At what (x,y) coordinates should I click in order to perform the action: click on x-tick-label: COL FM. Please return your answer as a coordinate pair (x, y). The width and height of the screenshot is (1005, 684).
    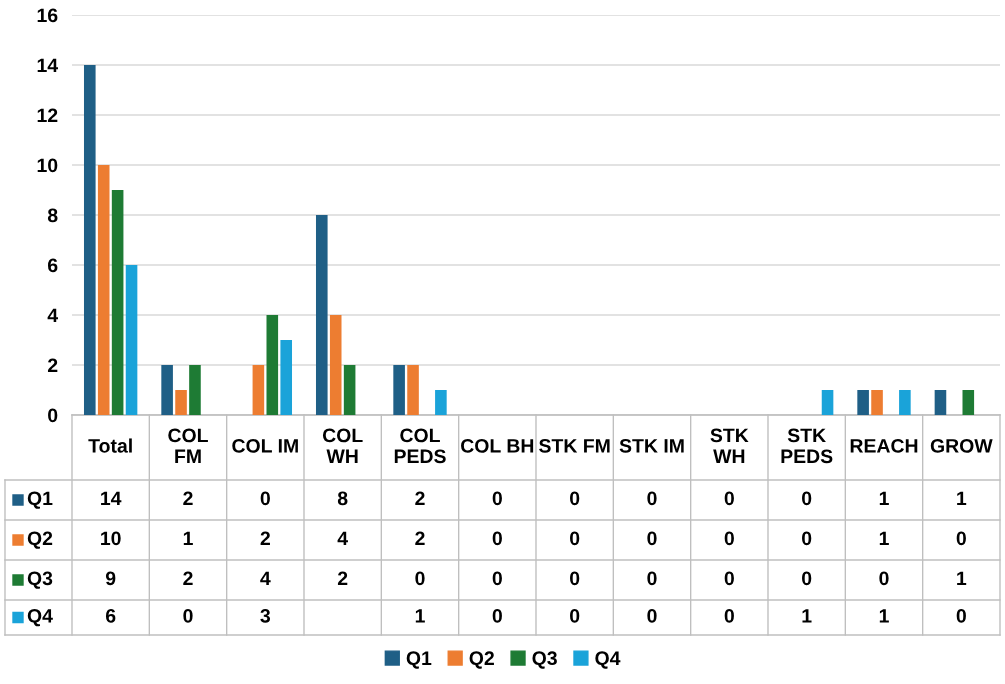
    Looking at the image, I should click on (188, 445).